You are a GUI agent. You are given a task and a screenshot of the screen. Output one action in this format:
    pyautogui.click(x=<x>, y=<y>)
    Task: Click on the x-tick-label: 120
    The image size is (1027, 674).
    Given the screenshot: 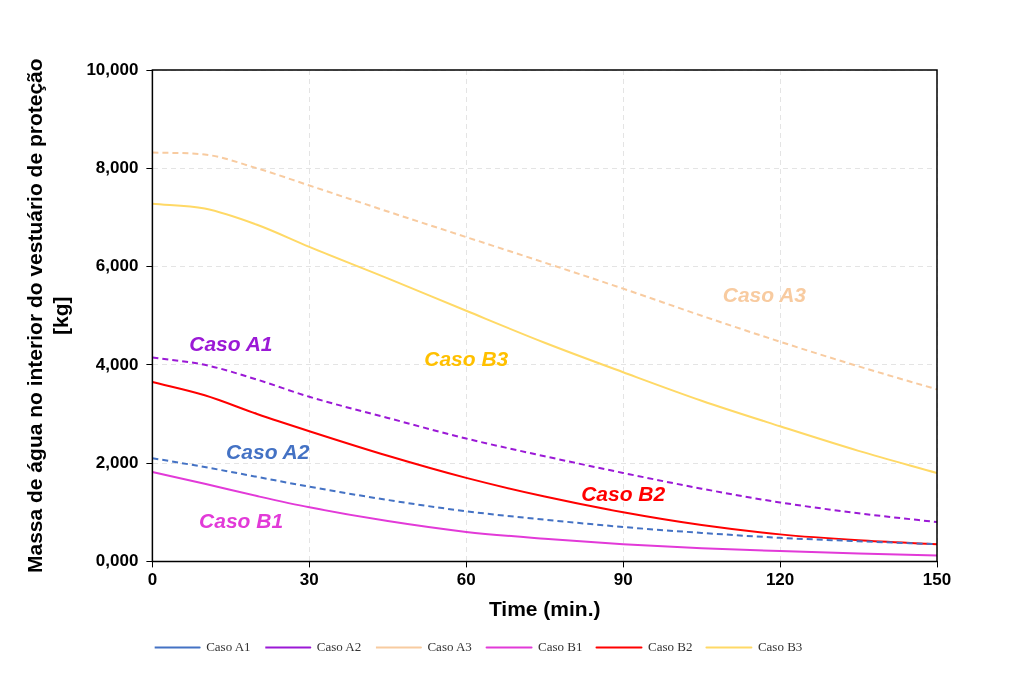 What is the action you would take?
    pyautogui.click(x=780, y=580)
    